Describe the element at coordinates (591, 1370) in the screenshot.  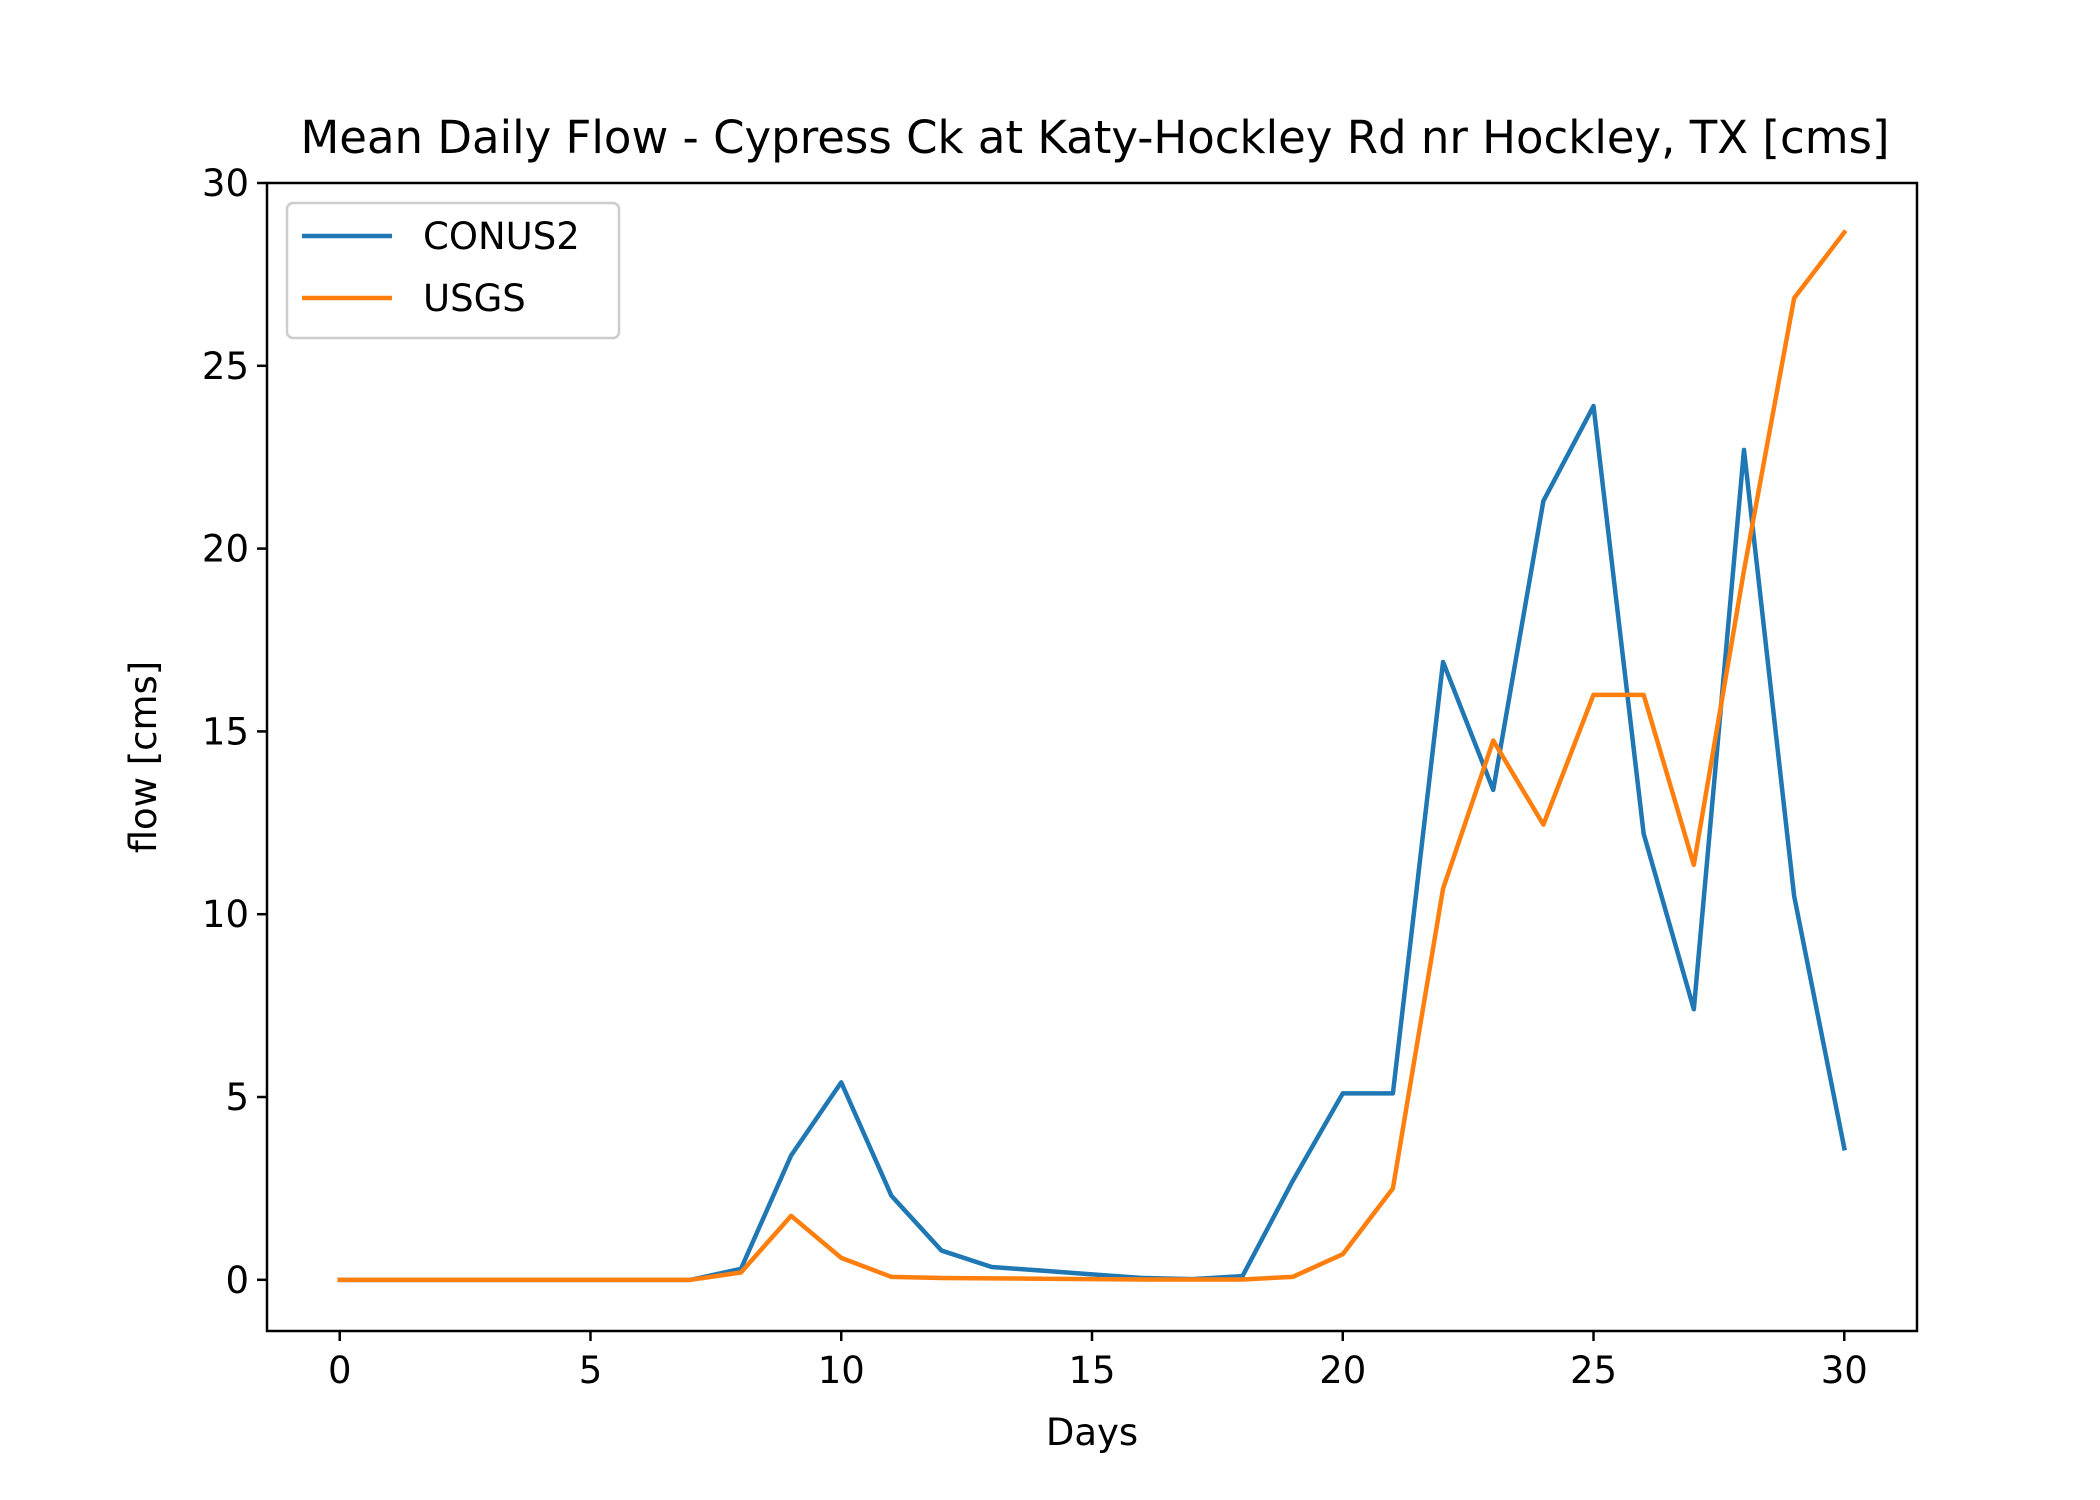
I see `x-tick-label: 5` at that location.